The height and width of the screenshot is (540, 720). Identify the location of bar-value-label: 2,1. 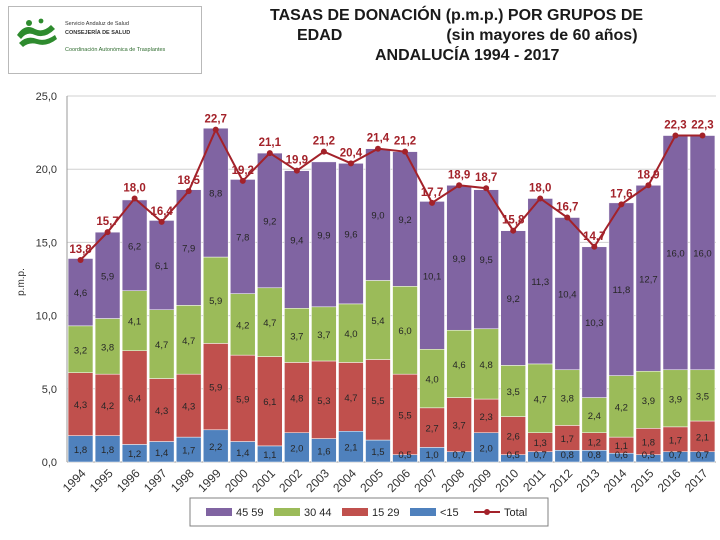
(350, 448).